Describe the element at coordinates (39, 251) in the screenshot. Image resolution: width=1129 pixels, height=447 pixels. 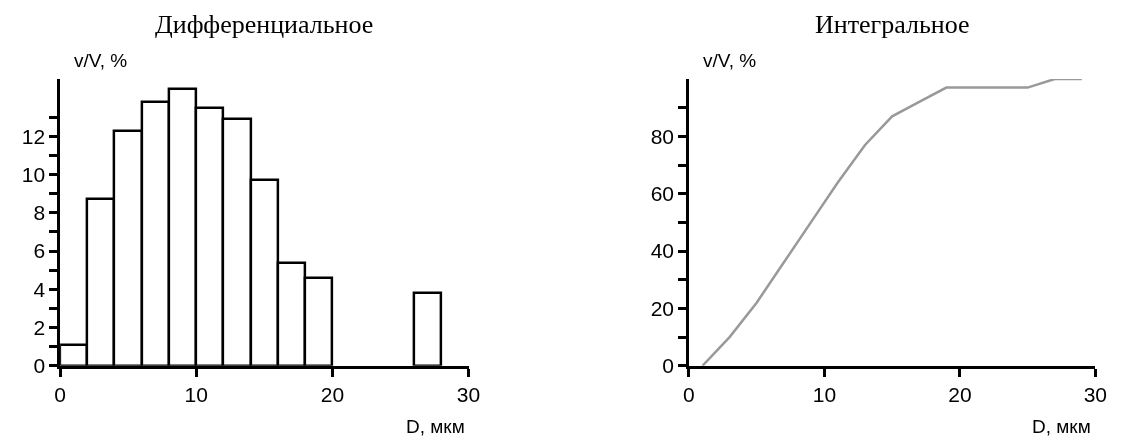
I see `y-tick-label: 6` at that location.